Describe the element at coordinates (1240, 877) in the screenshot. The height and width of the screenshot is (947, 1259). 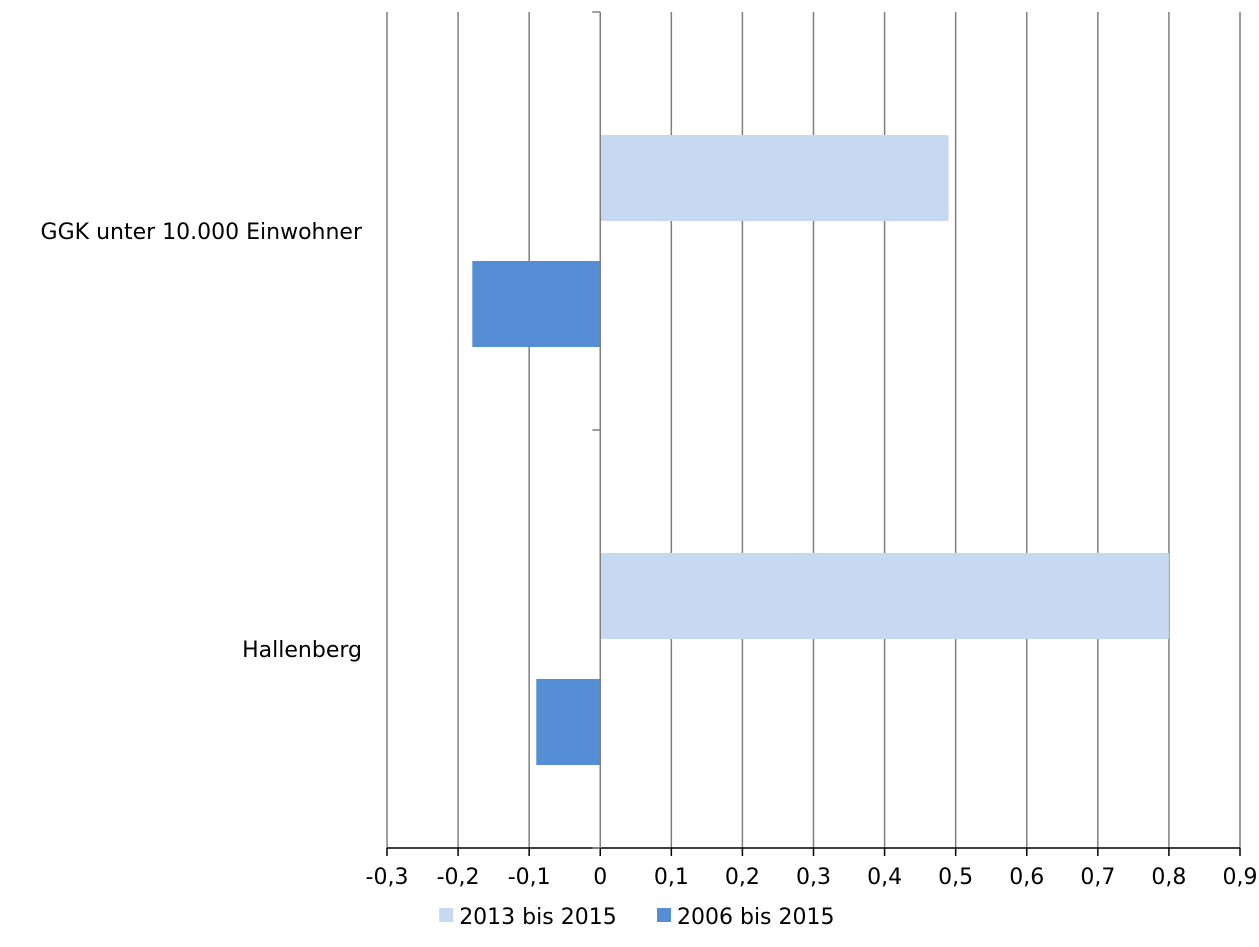
I see `x-tick-label: 0,9` at that location.